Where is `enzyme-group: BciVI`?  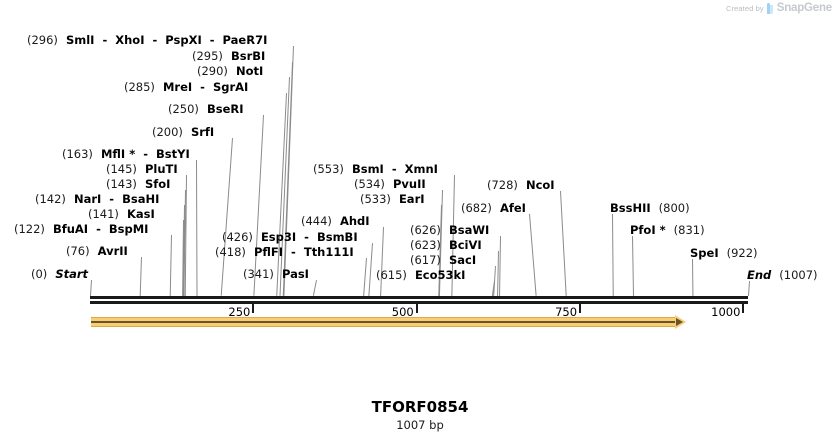
enzyme-group: BciVI is located at coordinates (465, 245).